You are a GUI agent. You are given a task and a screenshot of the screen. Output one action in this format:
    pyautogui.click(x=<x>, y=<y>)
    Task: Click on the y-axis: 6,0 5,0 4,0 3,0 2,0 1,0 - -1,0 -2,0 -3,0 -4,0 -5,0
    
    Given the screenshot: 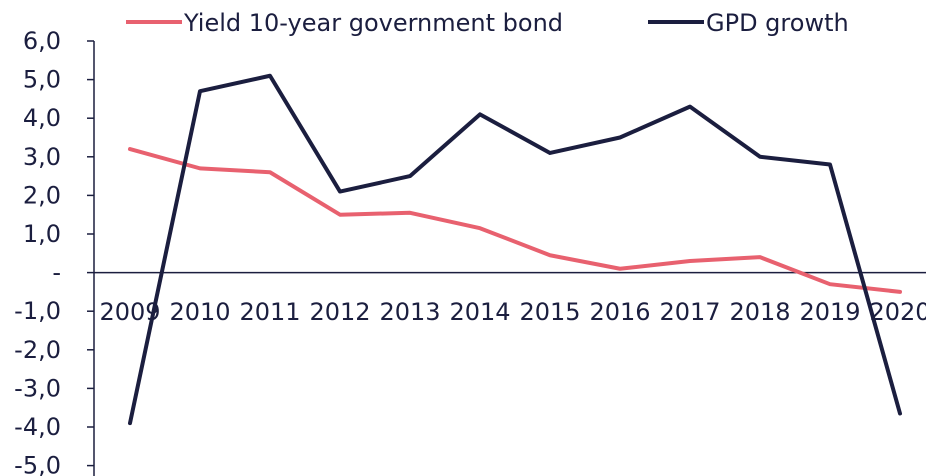 What is the action you would take?
    pyautogui.click(x=54, y=251)
    